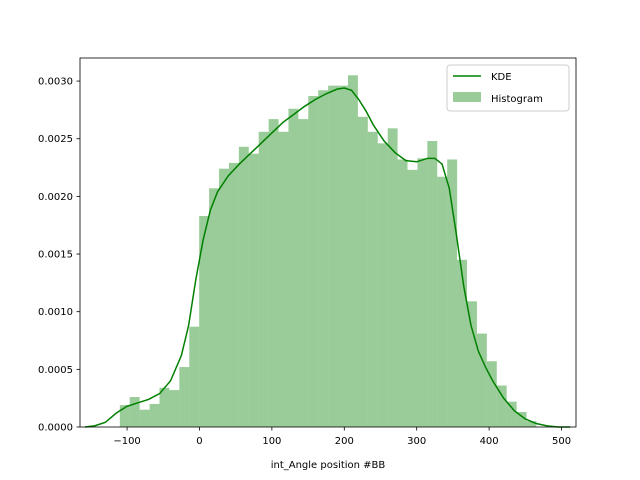 The image size is (640, 480). I want to click on x-tick-label: 500, so click(561, 441).